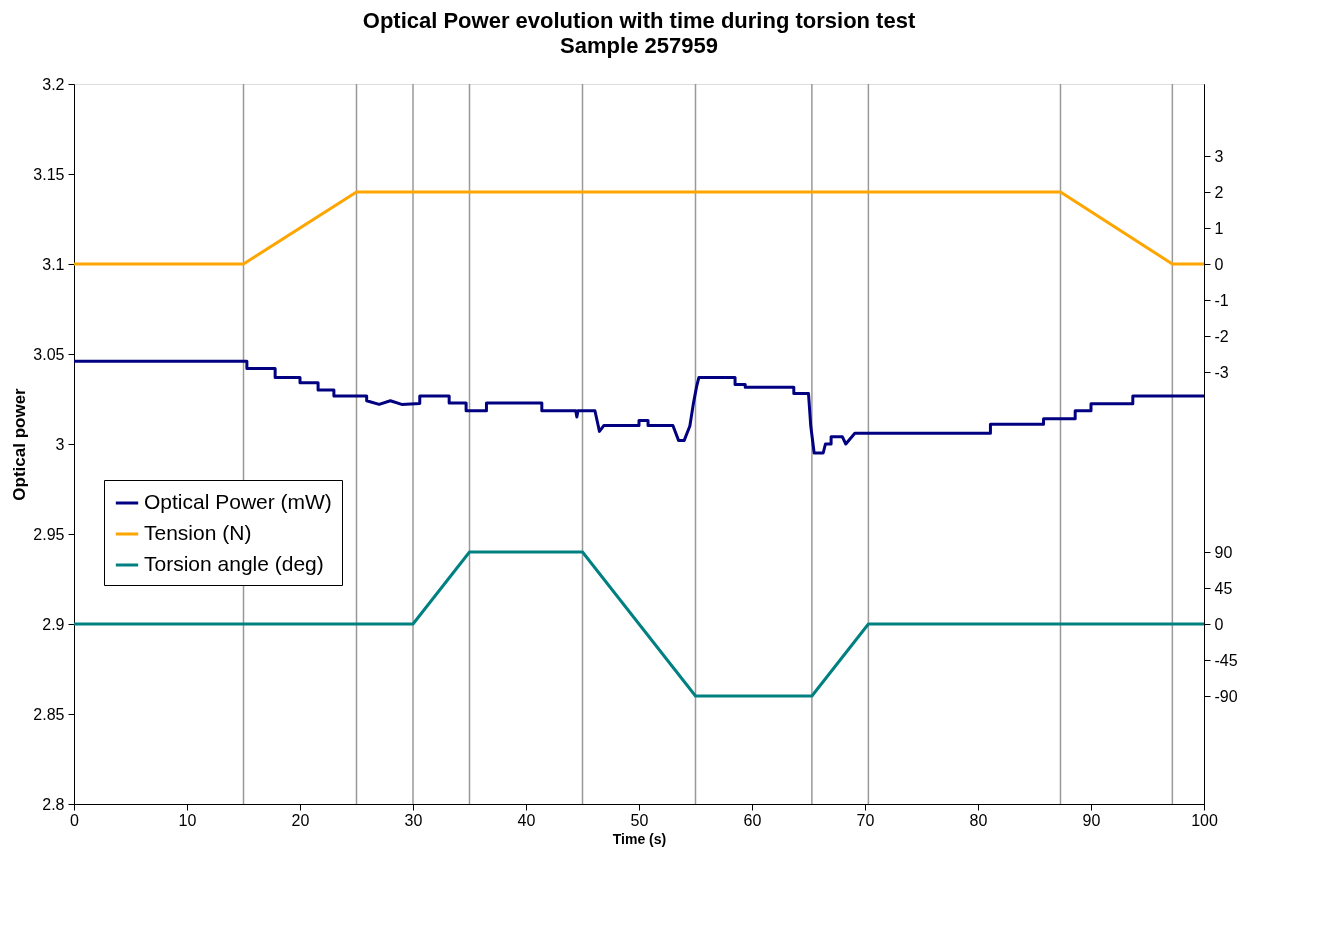  Describe the element at coordinates (49, 534) in the screenshot. I see `y-tick-label: 2.95` at that location.